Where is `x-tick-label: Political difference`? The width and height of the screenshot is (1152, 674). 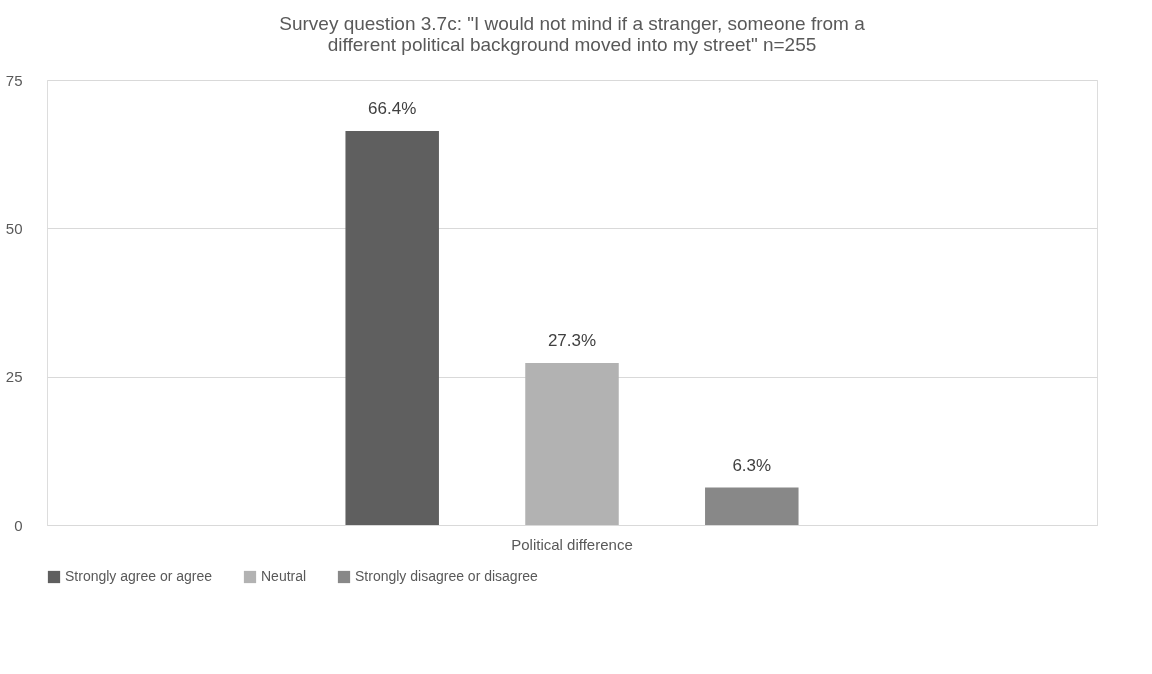
x-tick-label: Political difference is located at coordinates (572, 544).